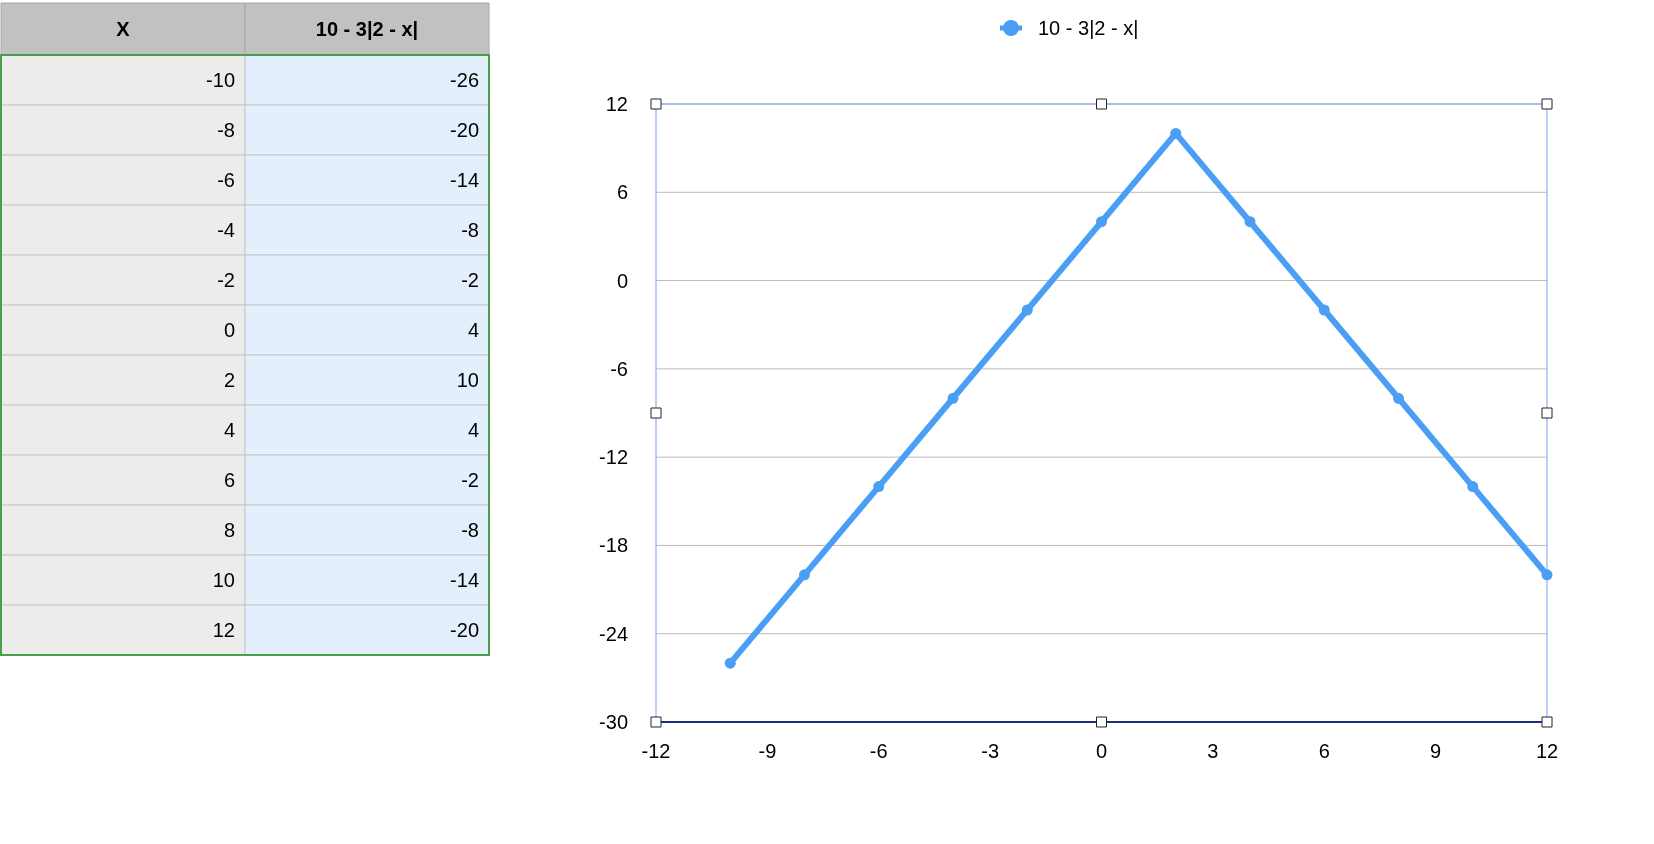 The width and height of the screenshot is (1654, 844). I want to click on x-tick-label: X, so click(123, 29).